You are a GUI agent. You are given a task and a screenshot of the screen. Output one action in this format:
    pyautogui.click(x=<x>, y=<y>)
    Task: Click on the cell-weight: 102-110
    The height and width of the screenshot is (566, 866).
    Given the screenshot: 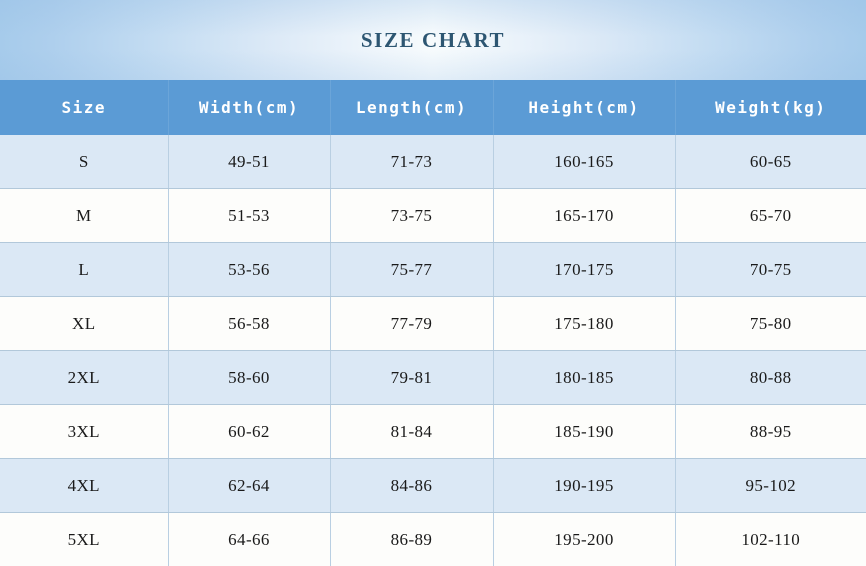 What is the action you would take?
    pyautogui.click(x=770, y=539)
    